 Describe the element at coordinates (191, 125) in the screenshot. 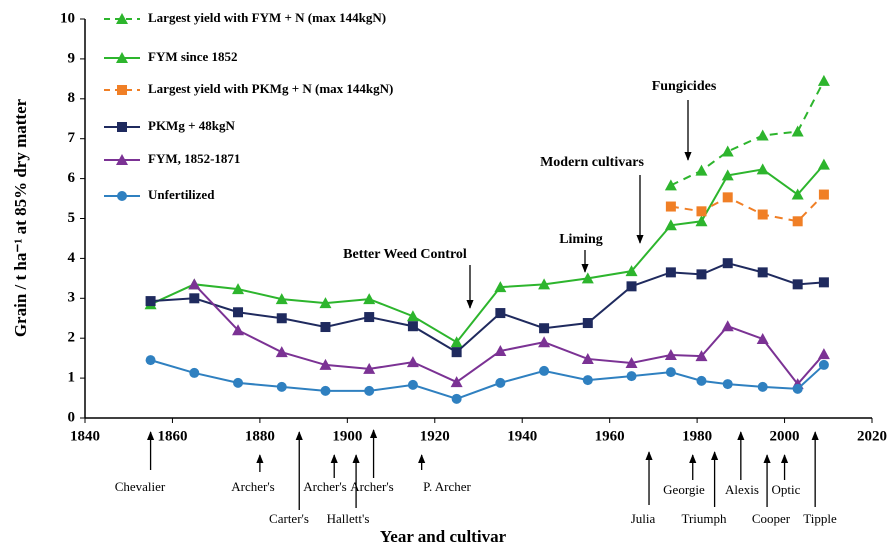

I see `legend-label: PKMg + 48kgN` at that location.